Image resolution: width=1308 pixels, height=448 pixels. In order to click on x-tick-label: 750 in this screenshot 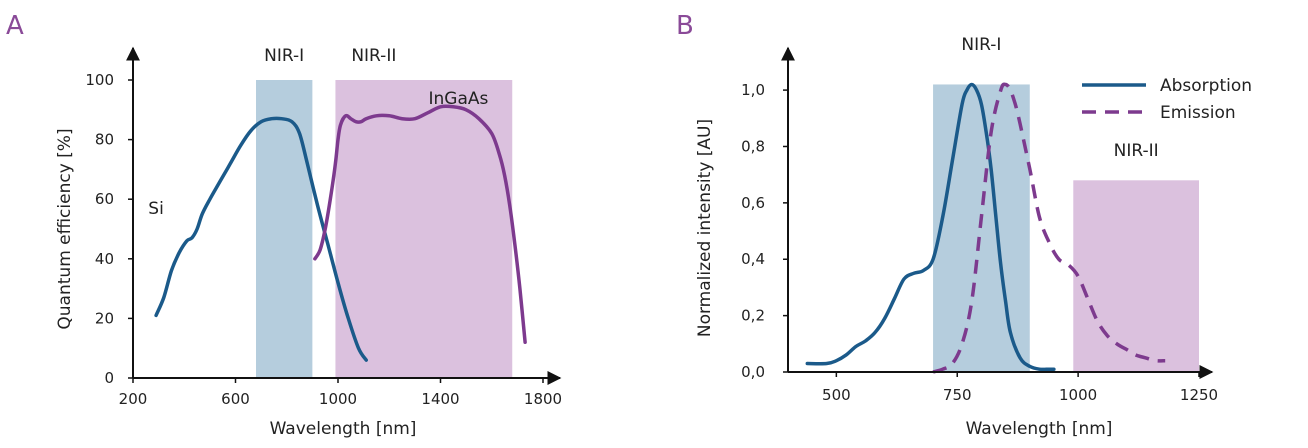, I will do `click(957, 395)`.